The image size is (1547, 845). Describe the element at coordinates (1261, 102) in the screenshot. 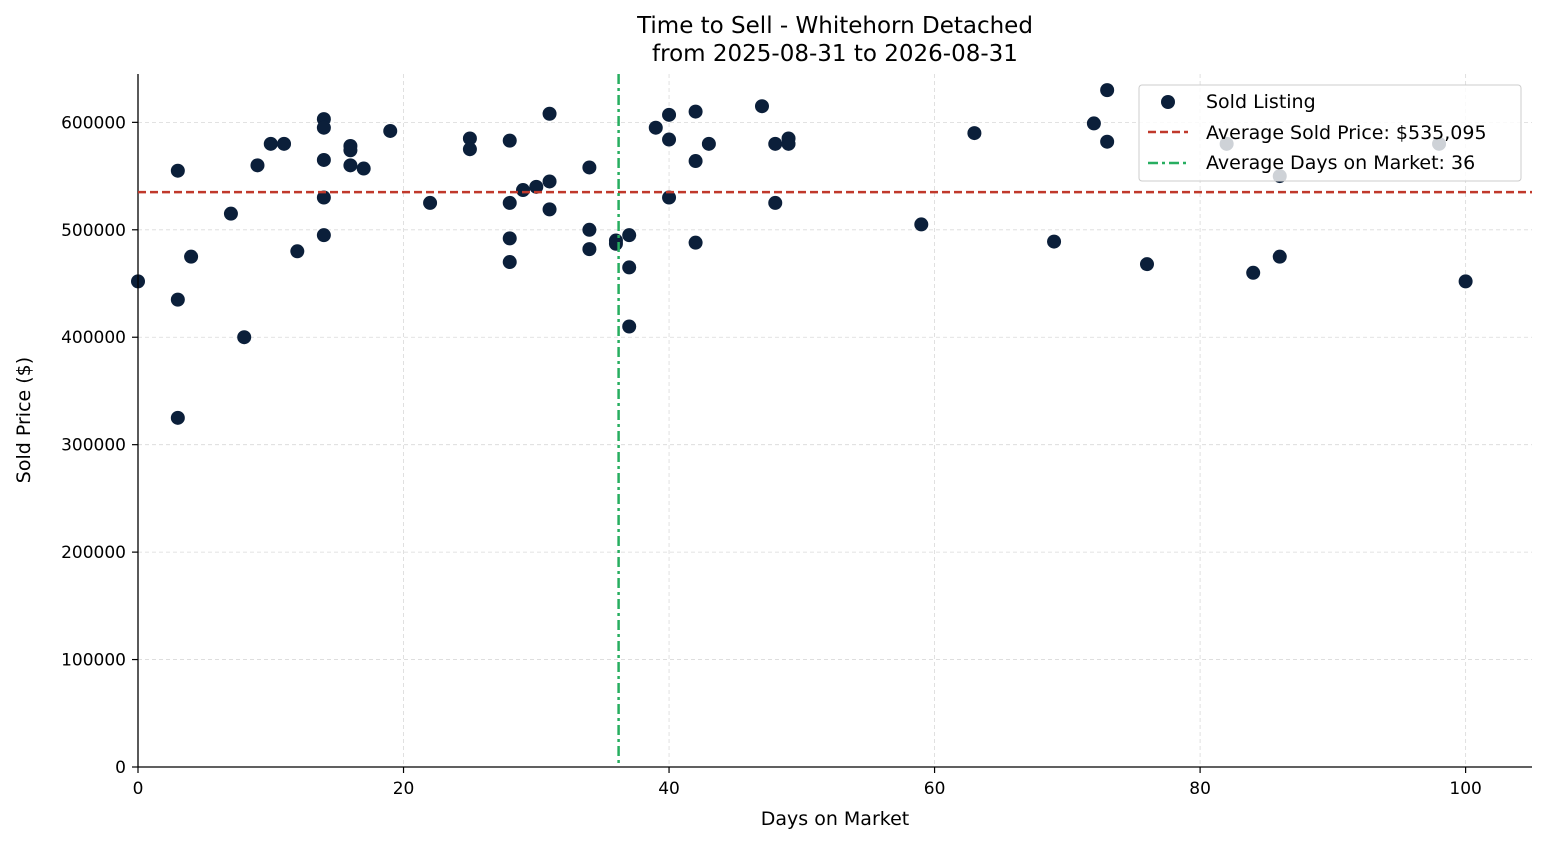

I see `legend-label-sold-listing: Sold Listing` at that location.